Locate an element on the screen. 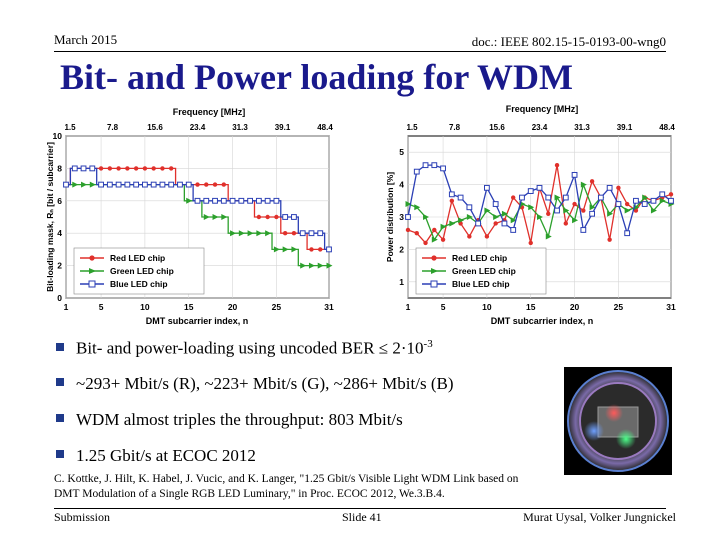  x-tick-label: 25 is located at coordinates (619, 307).